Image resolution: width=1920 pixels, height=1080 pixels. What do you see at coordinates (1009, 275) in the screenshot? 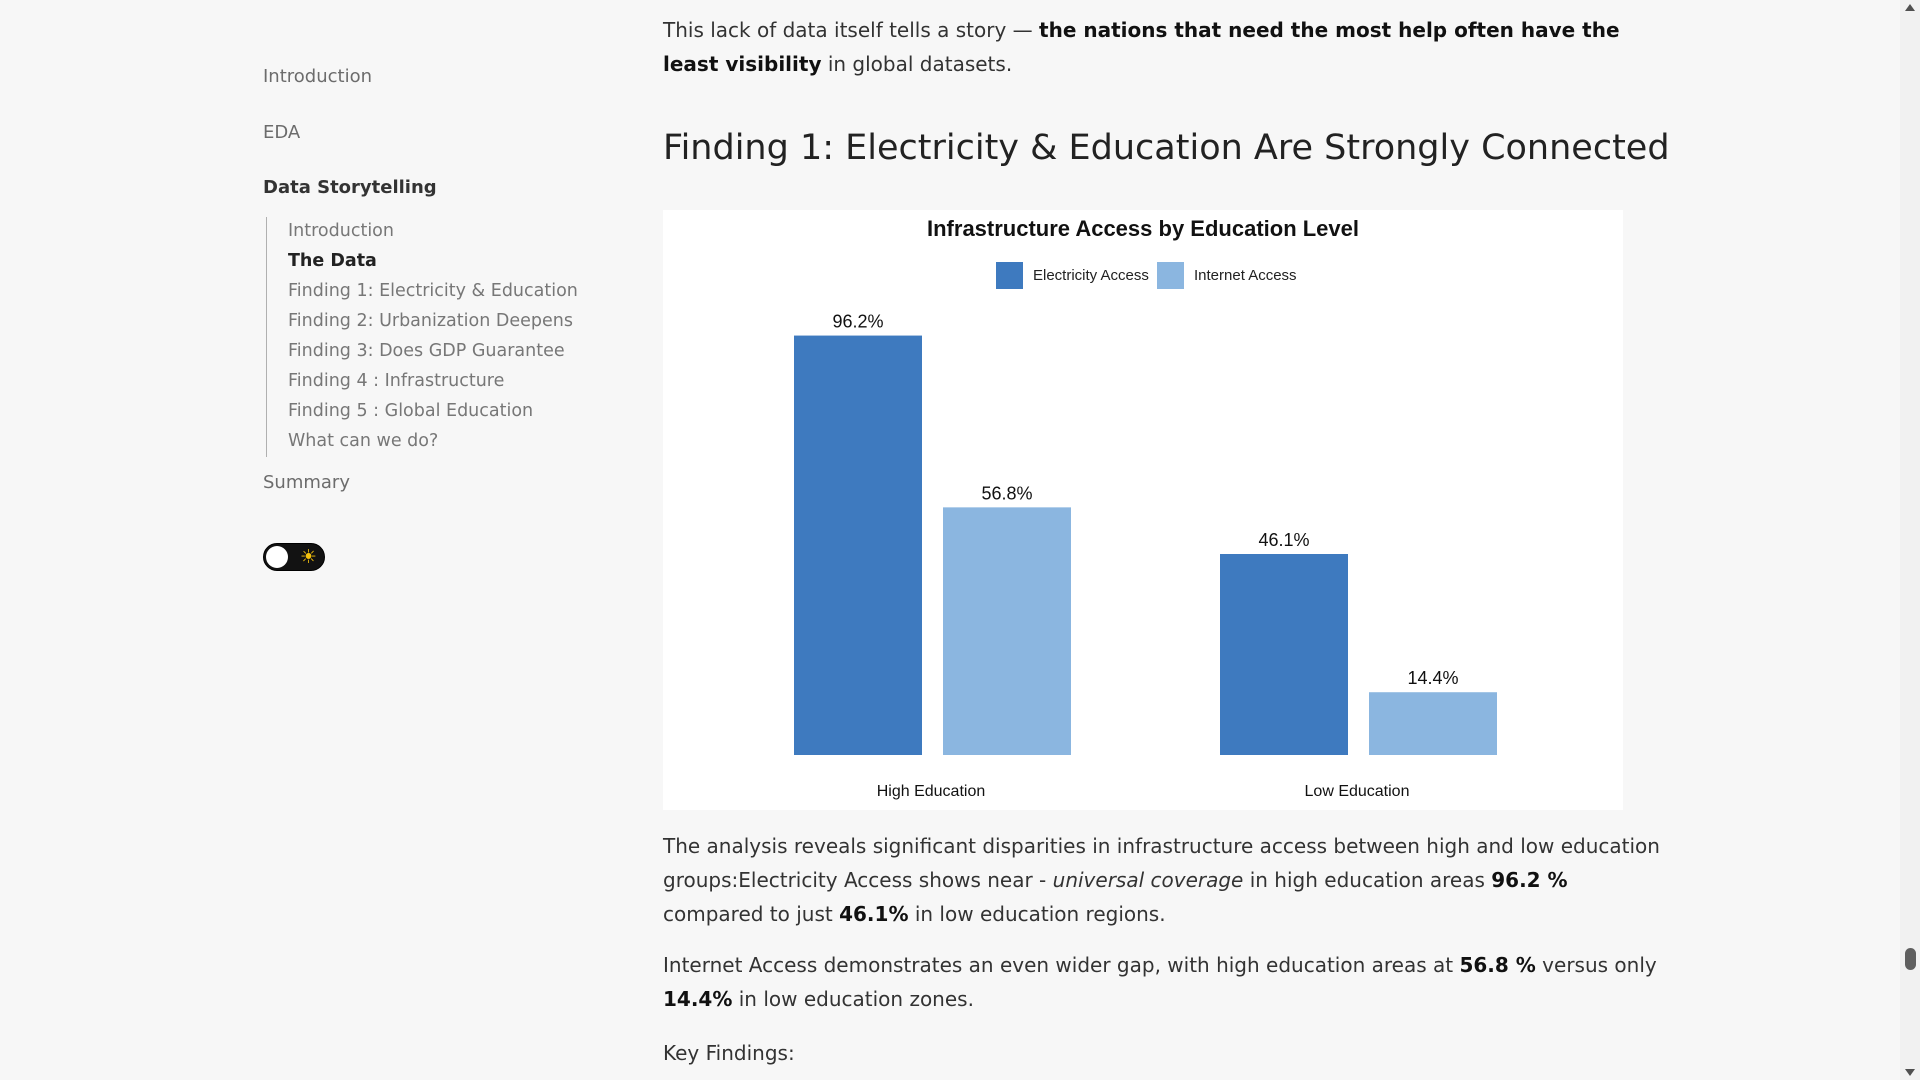
I see `legend-swatch-electricity` at bounding box center [1009, 275].